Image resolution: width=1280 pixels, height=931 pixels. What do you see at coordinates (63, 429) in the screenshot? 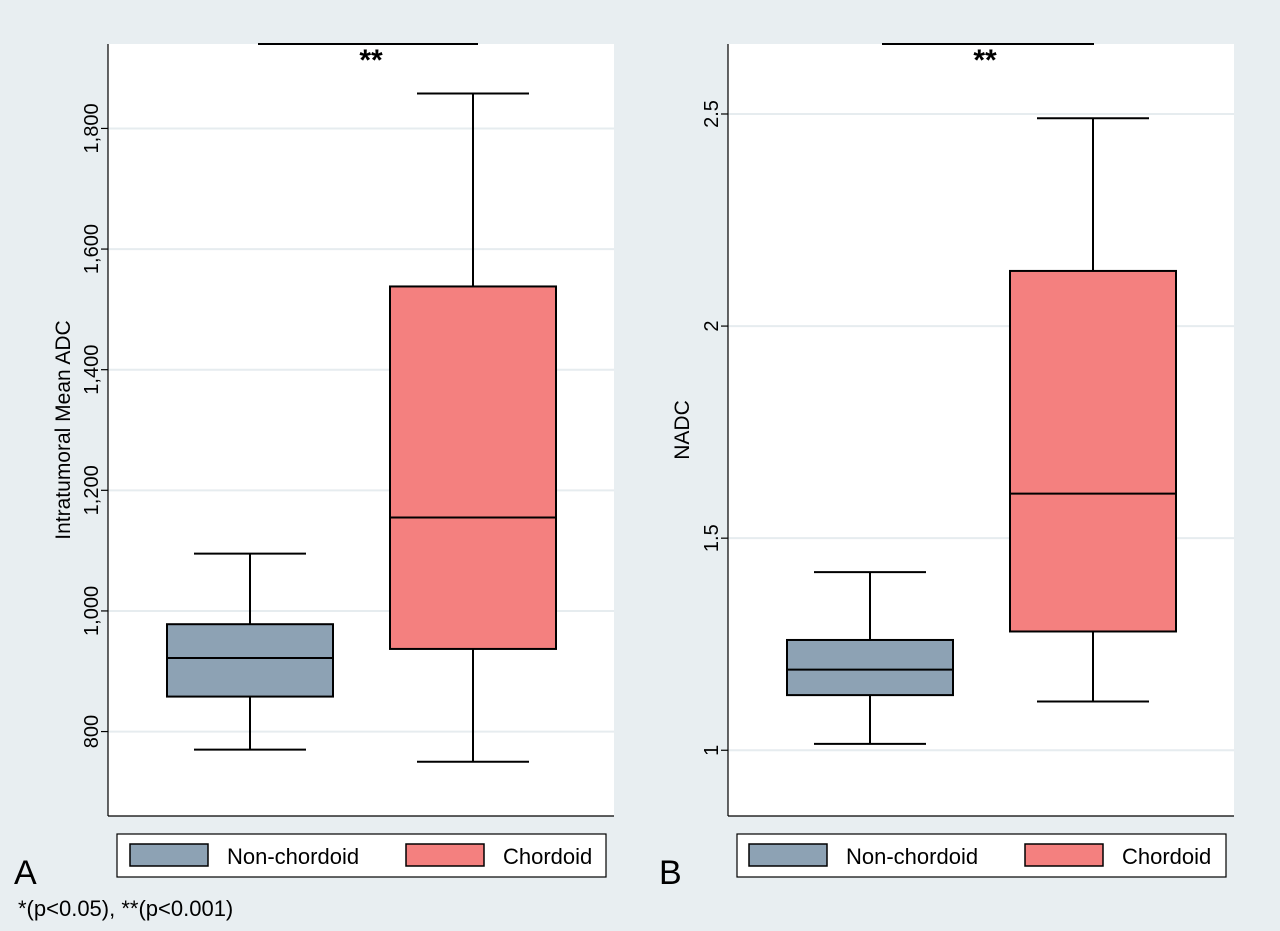
I see `y-axis-title: Intratumoral Mean ADC` at bounding box center [63, 429].